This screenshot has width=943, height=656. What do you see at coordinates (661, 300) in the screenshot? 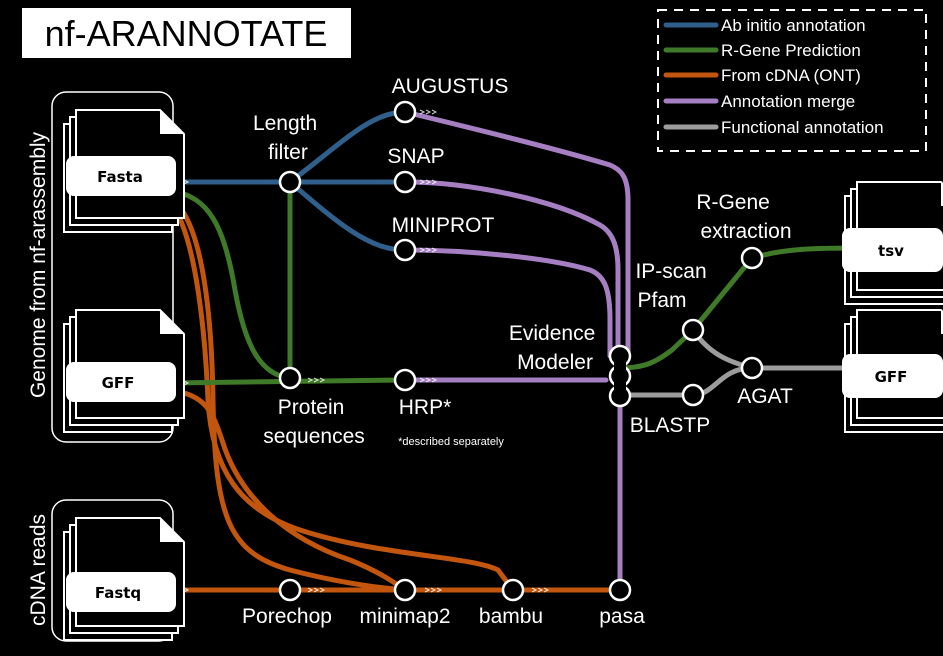
I see `label-ipscan-pfam-l2: Pfam` at bounding box center [661, 300].